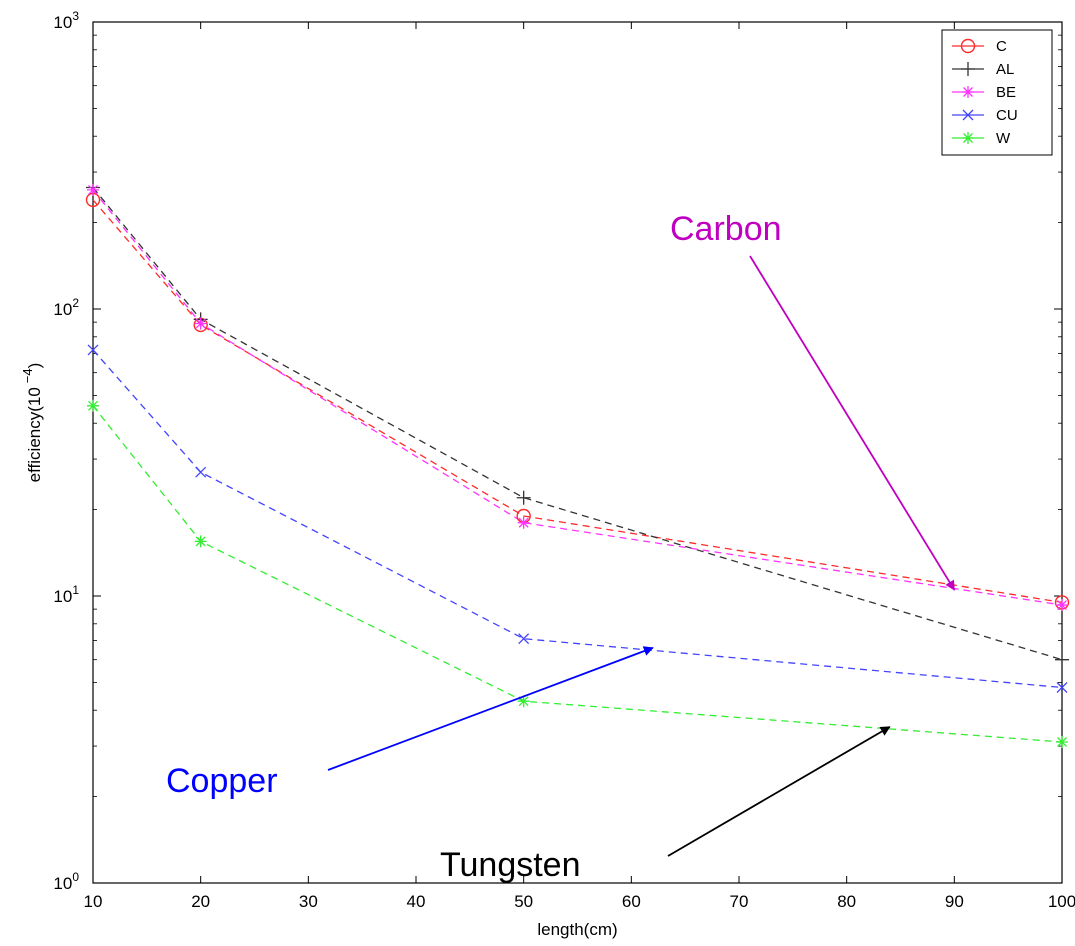 The image size is (1075, 946). What do you see at coordinates (968, 69) in the screenshot?
I see `legend-marker-al` at bounding box center [968, 69].